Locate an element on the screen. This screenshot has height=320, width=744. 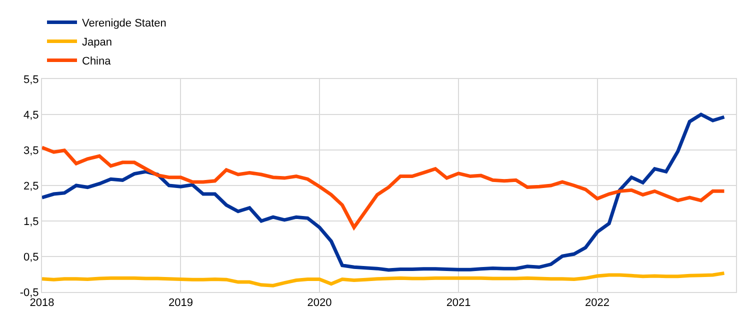
y-tick-label: 5,5 is located at coordinates (31, 80).